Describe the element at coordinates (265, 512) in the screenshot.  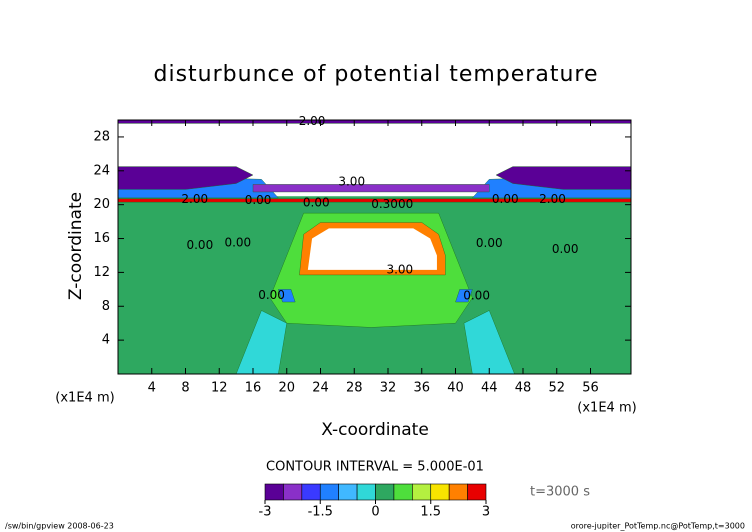
I see `colorbar-tick-label: -3` at that location.